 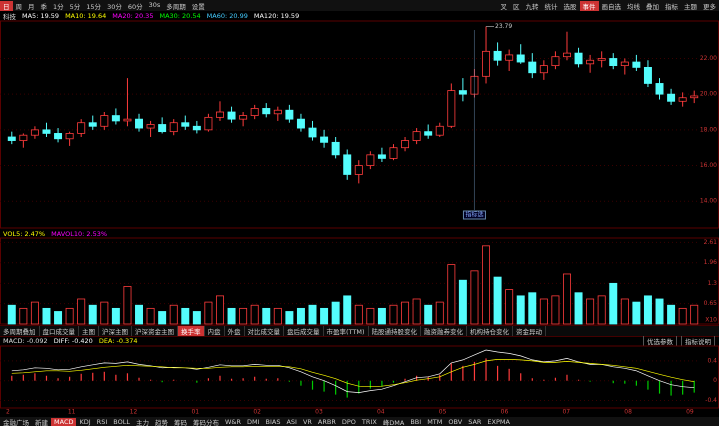 What do you see at coordinates (671, 6) in the screenshot?
I see `tool-button: 指标` at bounding box center [671, 6].